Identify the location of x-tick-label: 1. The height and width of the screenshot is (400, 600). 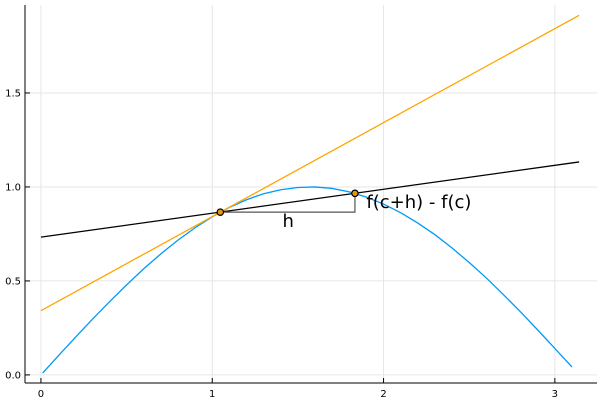
(212, 394).